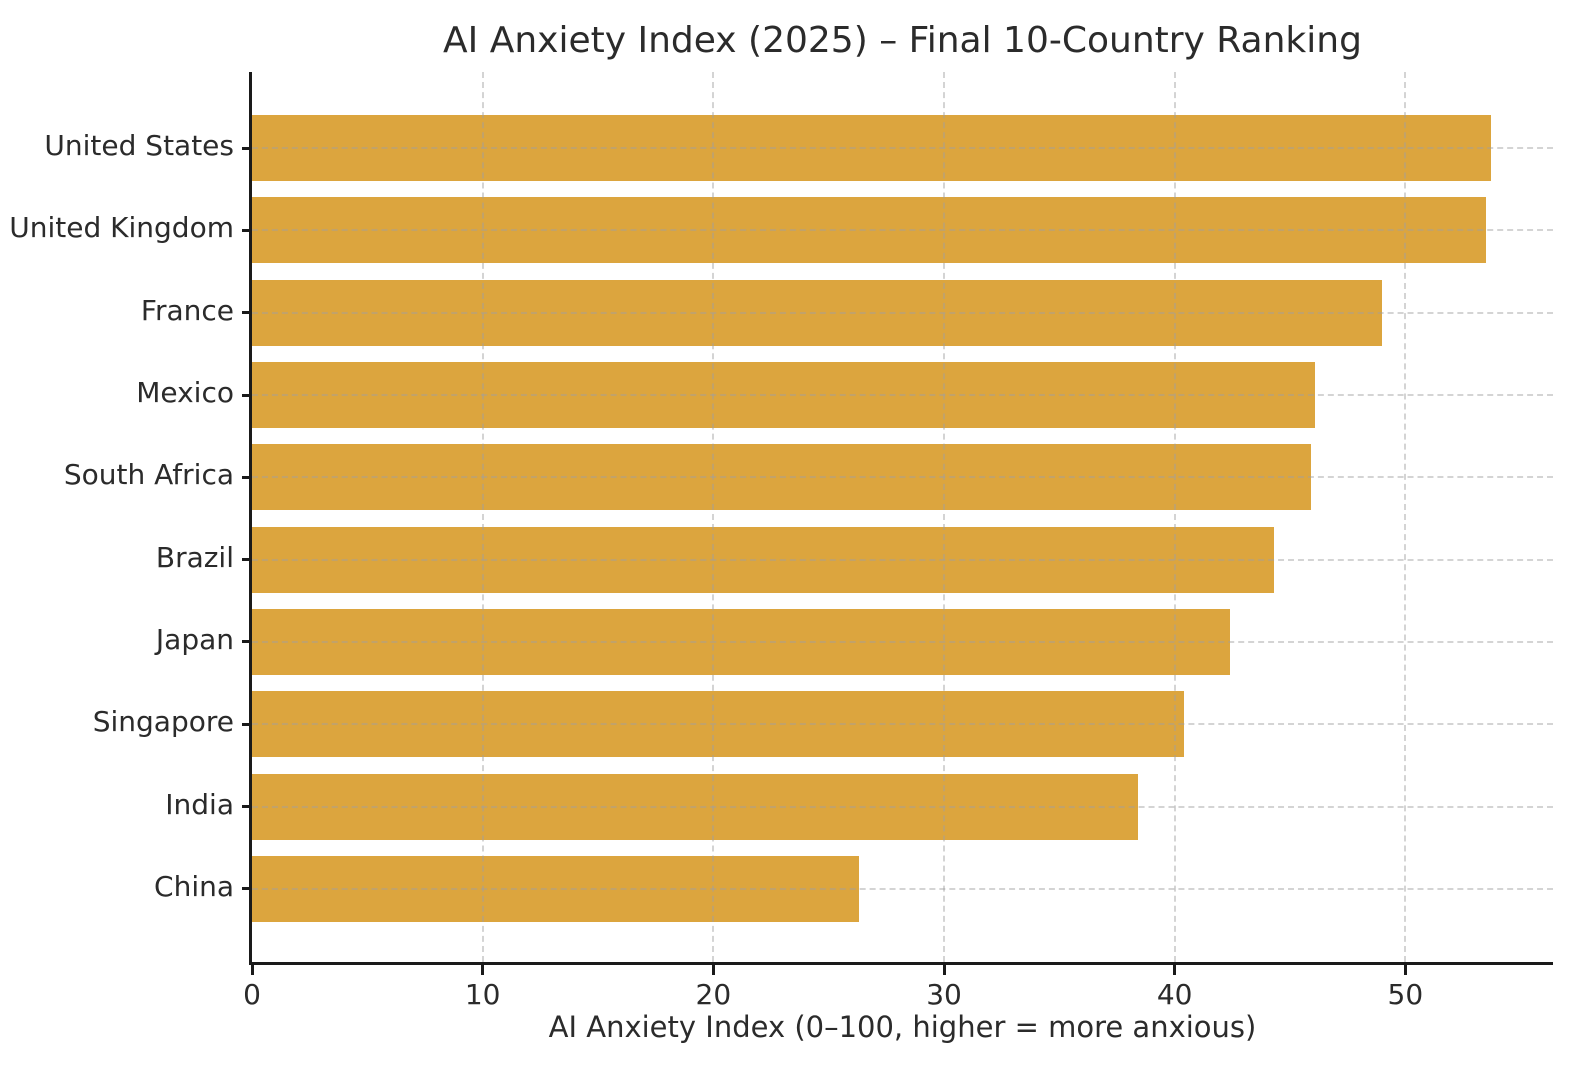 Image resolution: width=1578 pixels, height=1066 pixels. What do you see at coordinates (194, 557) in the screenshot?
I see `y-tick-label: Brazil` at bounding box center [194, 557].